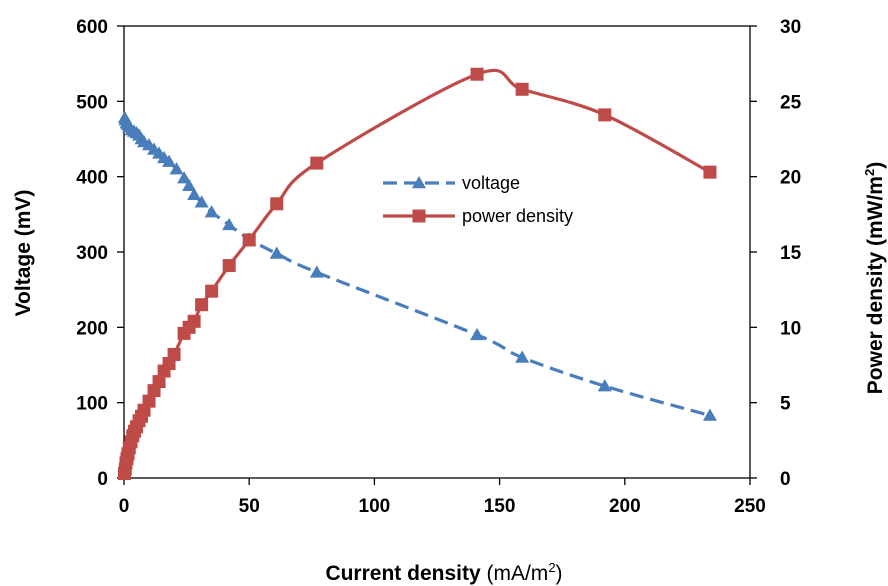 The image size is (888, 586). I want to click on x-tick-label: 0, so click(124, 506).